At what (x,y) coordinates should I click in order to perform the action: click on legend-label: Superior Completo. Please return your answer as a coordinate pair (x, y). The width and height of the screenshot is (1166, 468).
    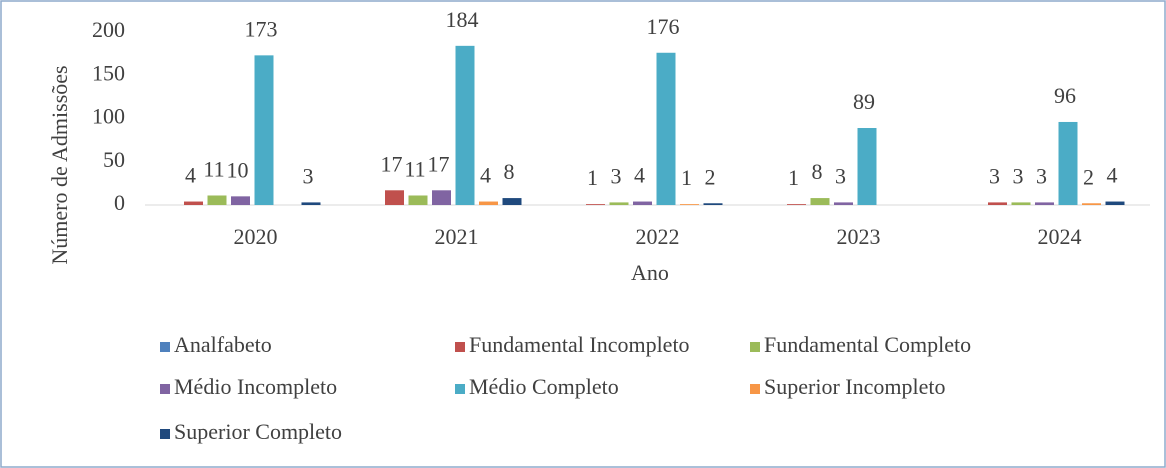
    Looking at the image, I should click on (258, 431).